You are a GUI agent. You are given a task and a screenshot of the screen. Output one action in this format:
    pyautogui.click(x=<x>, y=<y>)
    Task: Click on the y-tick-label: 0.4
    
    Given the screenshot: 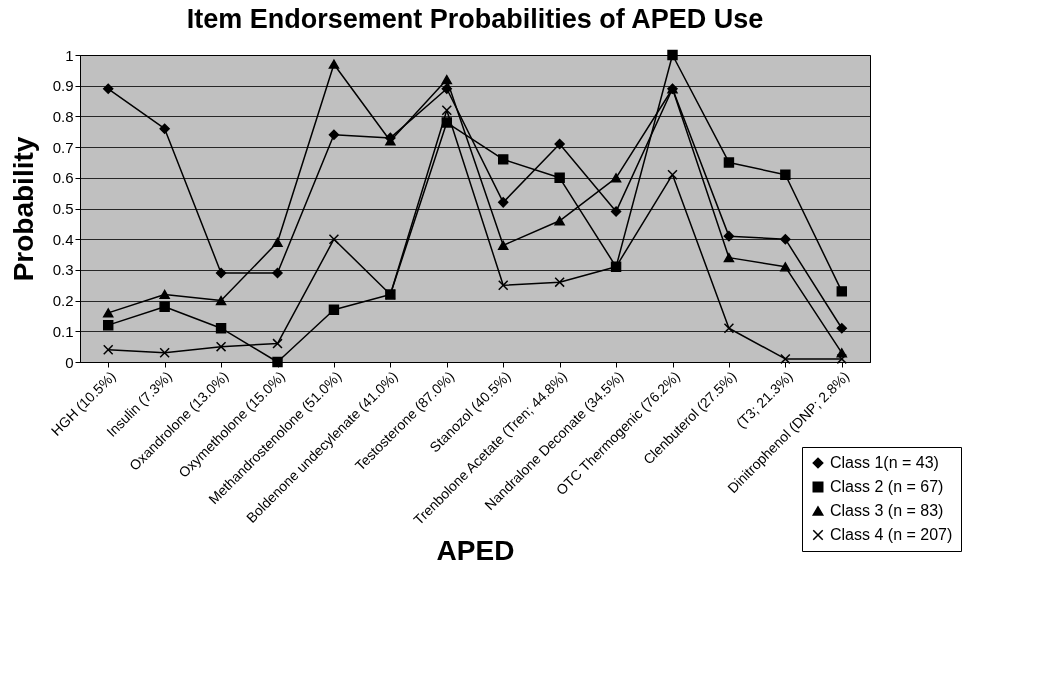 What is the action you would take?
    pyautogui.click(x=63, y=239)
    